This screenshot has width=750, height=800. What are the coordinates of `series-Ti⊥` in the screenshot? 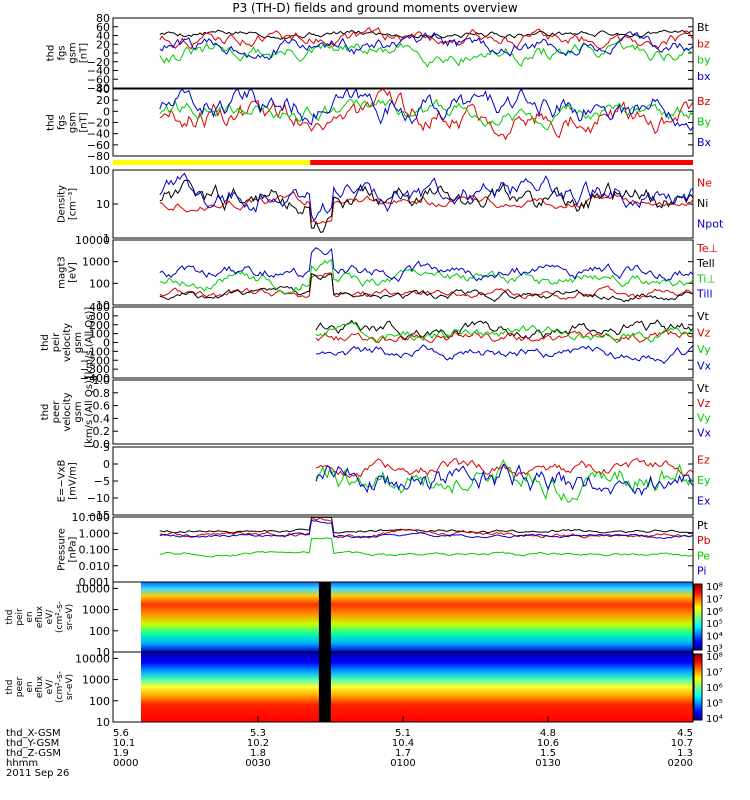 It's located at (426, 276).